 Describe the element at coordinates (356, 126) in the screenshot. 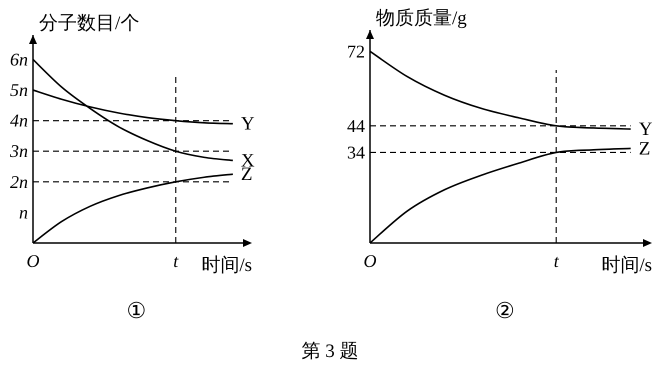

I see `ytick: 44` at that location.